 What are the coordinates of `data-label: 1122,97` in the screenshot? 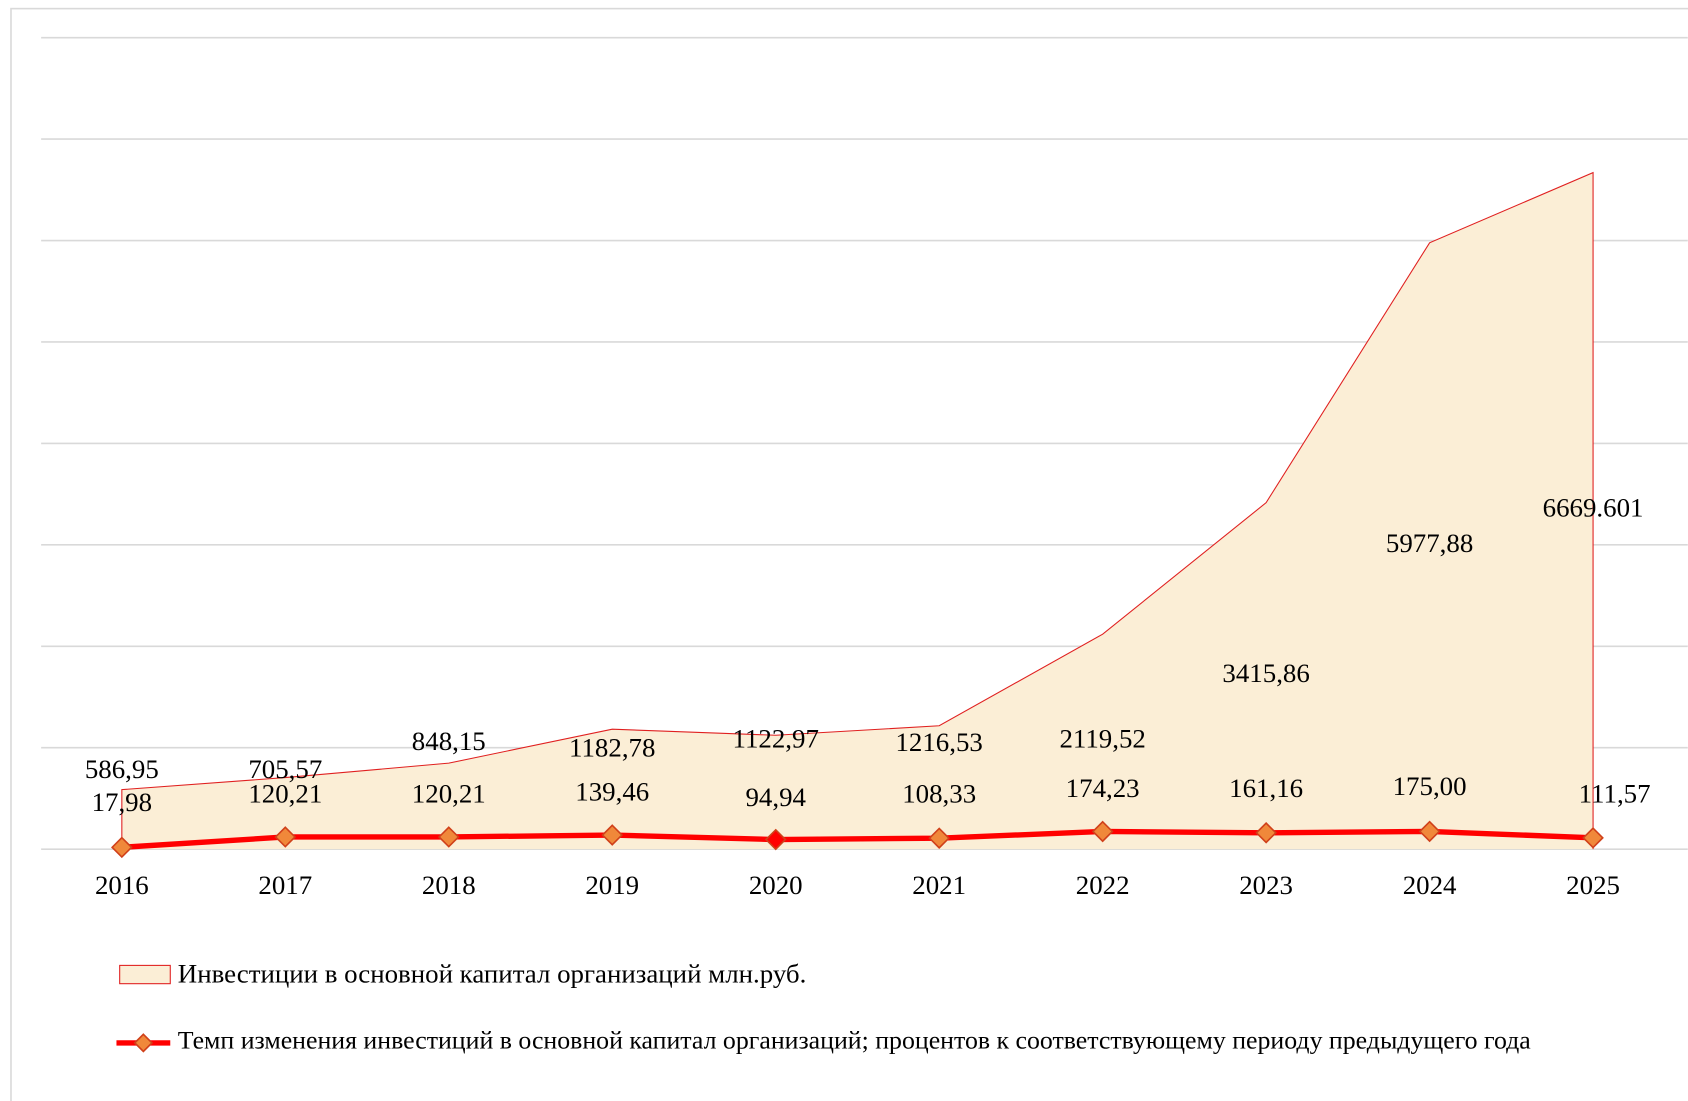 It's located at (776, 739).